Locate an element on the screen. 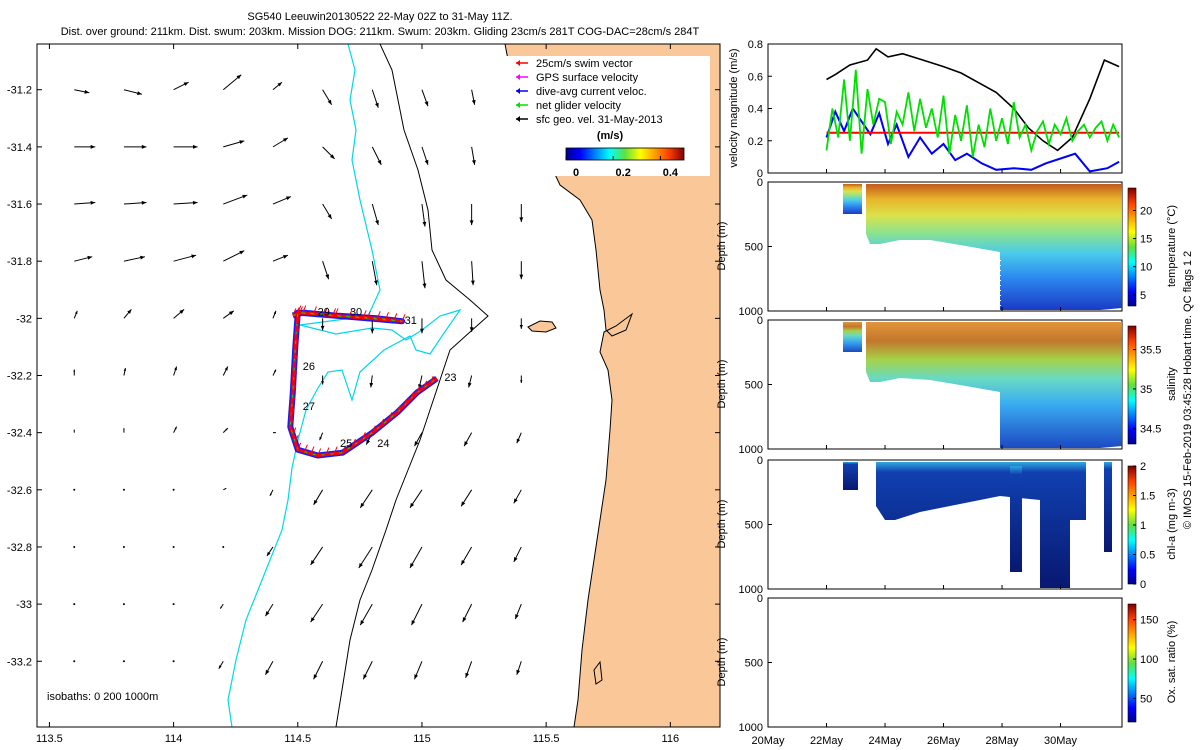  colorbar-tick-label: 0 is located at coordinates (576, 173).